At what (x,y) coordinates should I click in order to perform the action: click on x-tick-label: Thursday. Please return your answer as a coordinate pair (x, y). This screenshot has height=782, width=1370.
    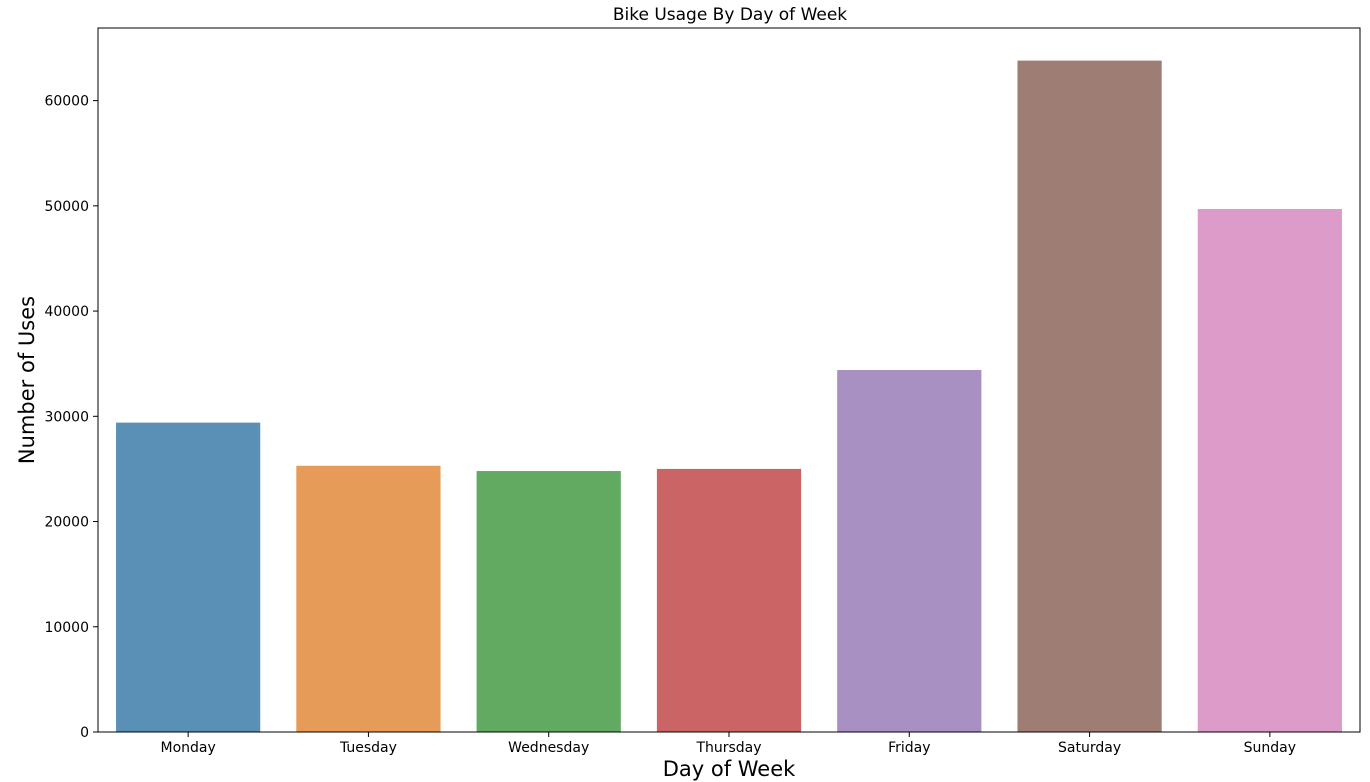
    Looking at the image, I should click on (728, 748).